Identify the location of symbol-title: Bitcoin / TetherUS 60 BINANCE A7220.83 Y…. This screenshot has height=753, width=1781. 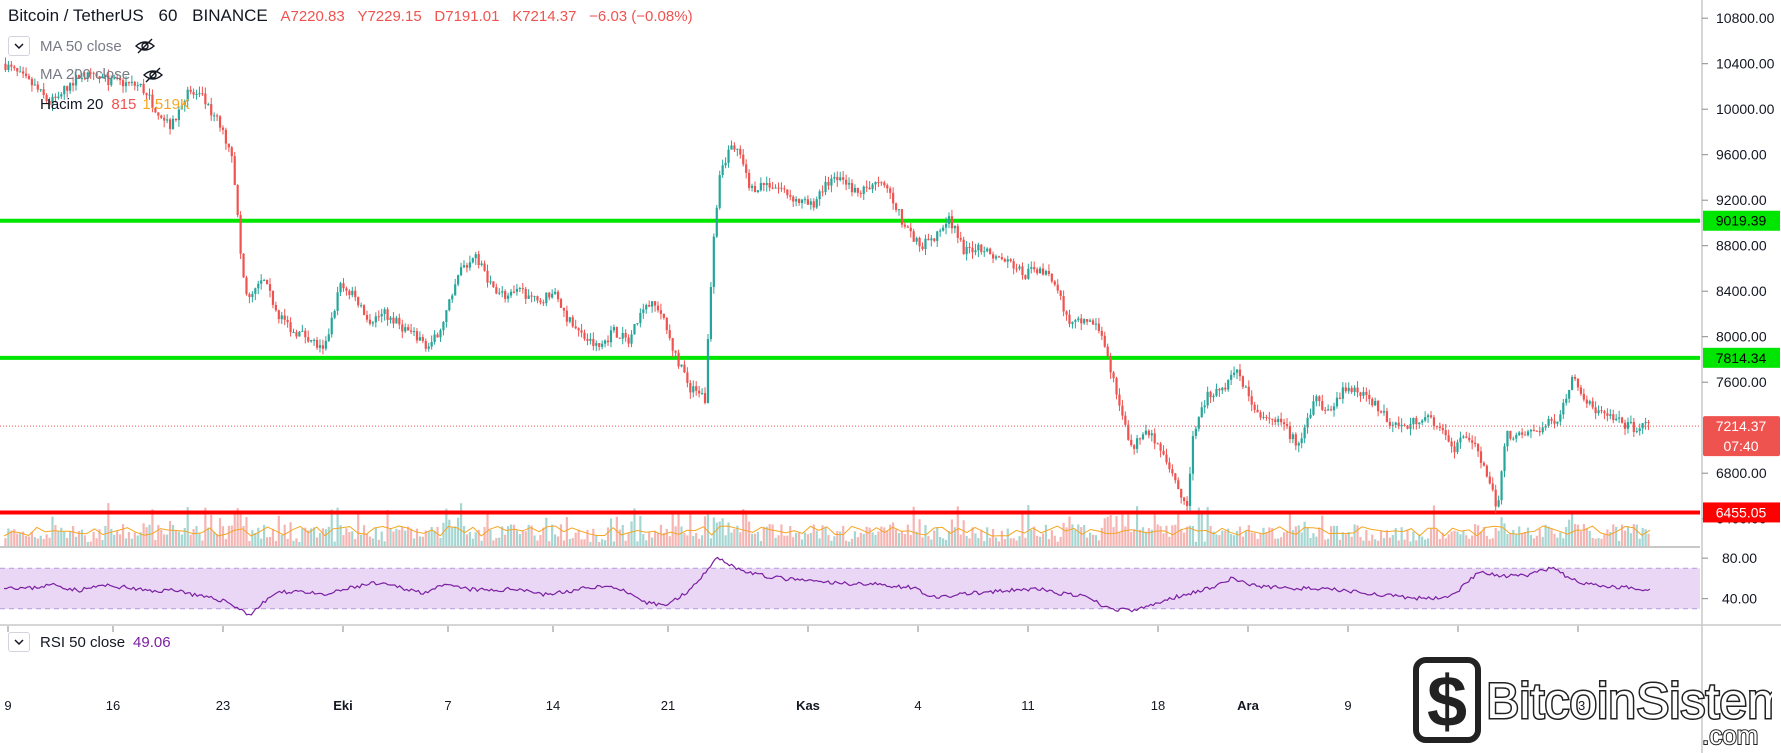
(350, 16).